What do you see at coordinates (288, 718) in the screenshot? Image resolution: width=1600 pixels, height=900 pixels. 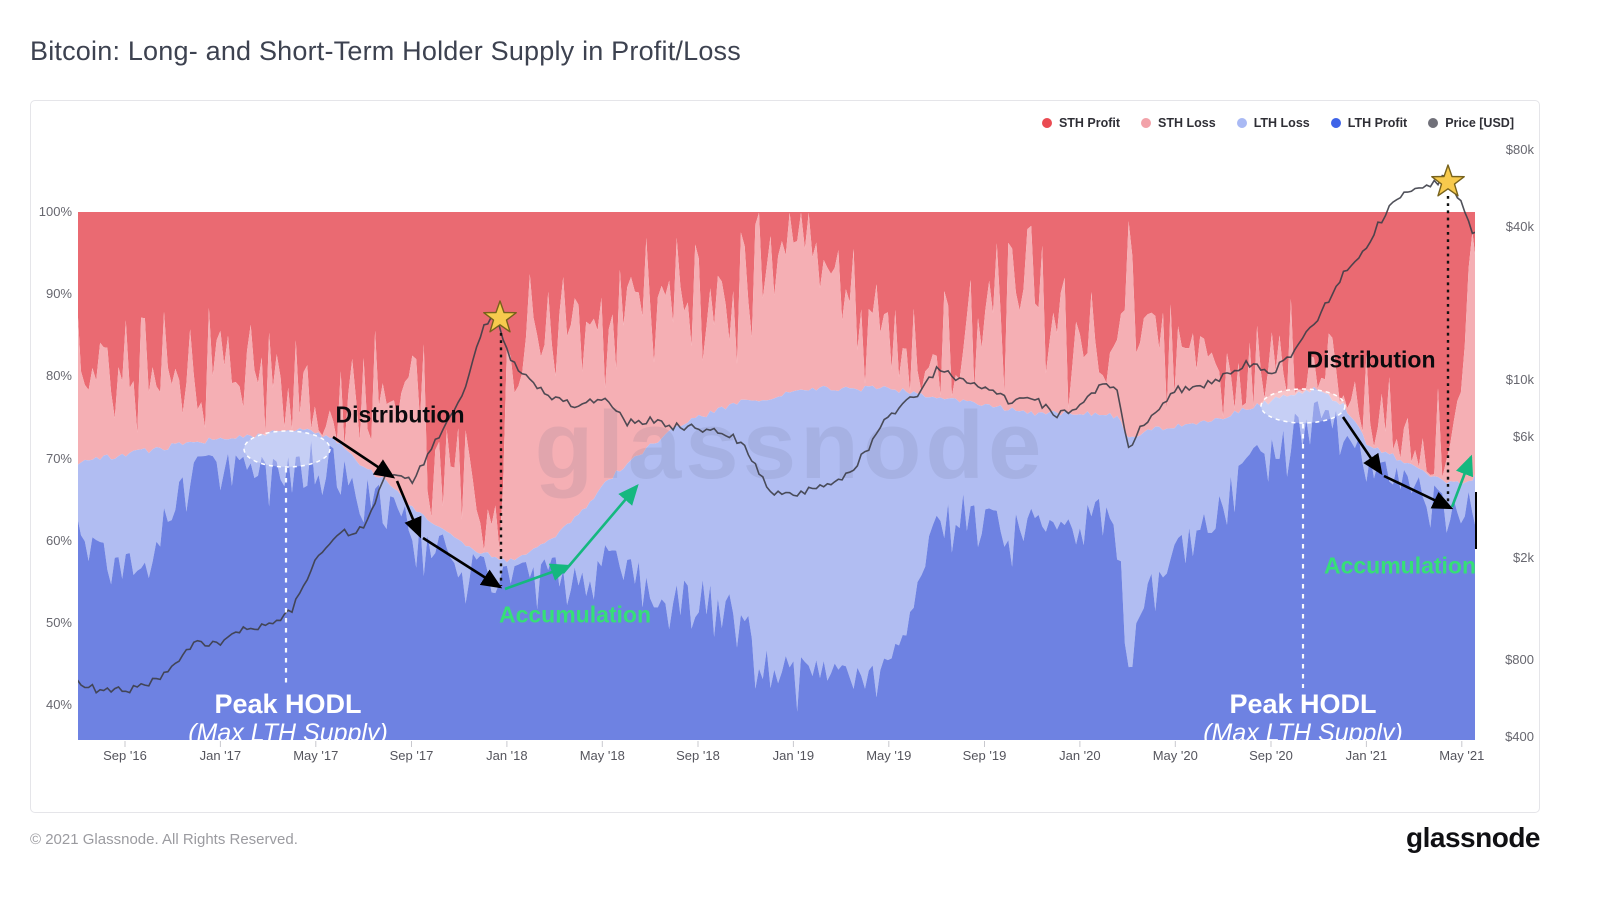 I see `annotation-peak-hodl-1: Peak HODL (Max LTH Supply)` at bounding box center [288, 718].